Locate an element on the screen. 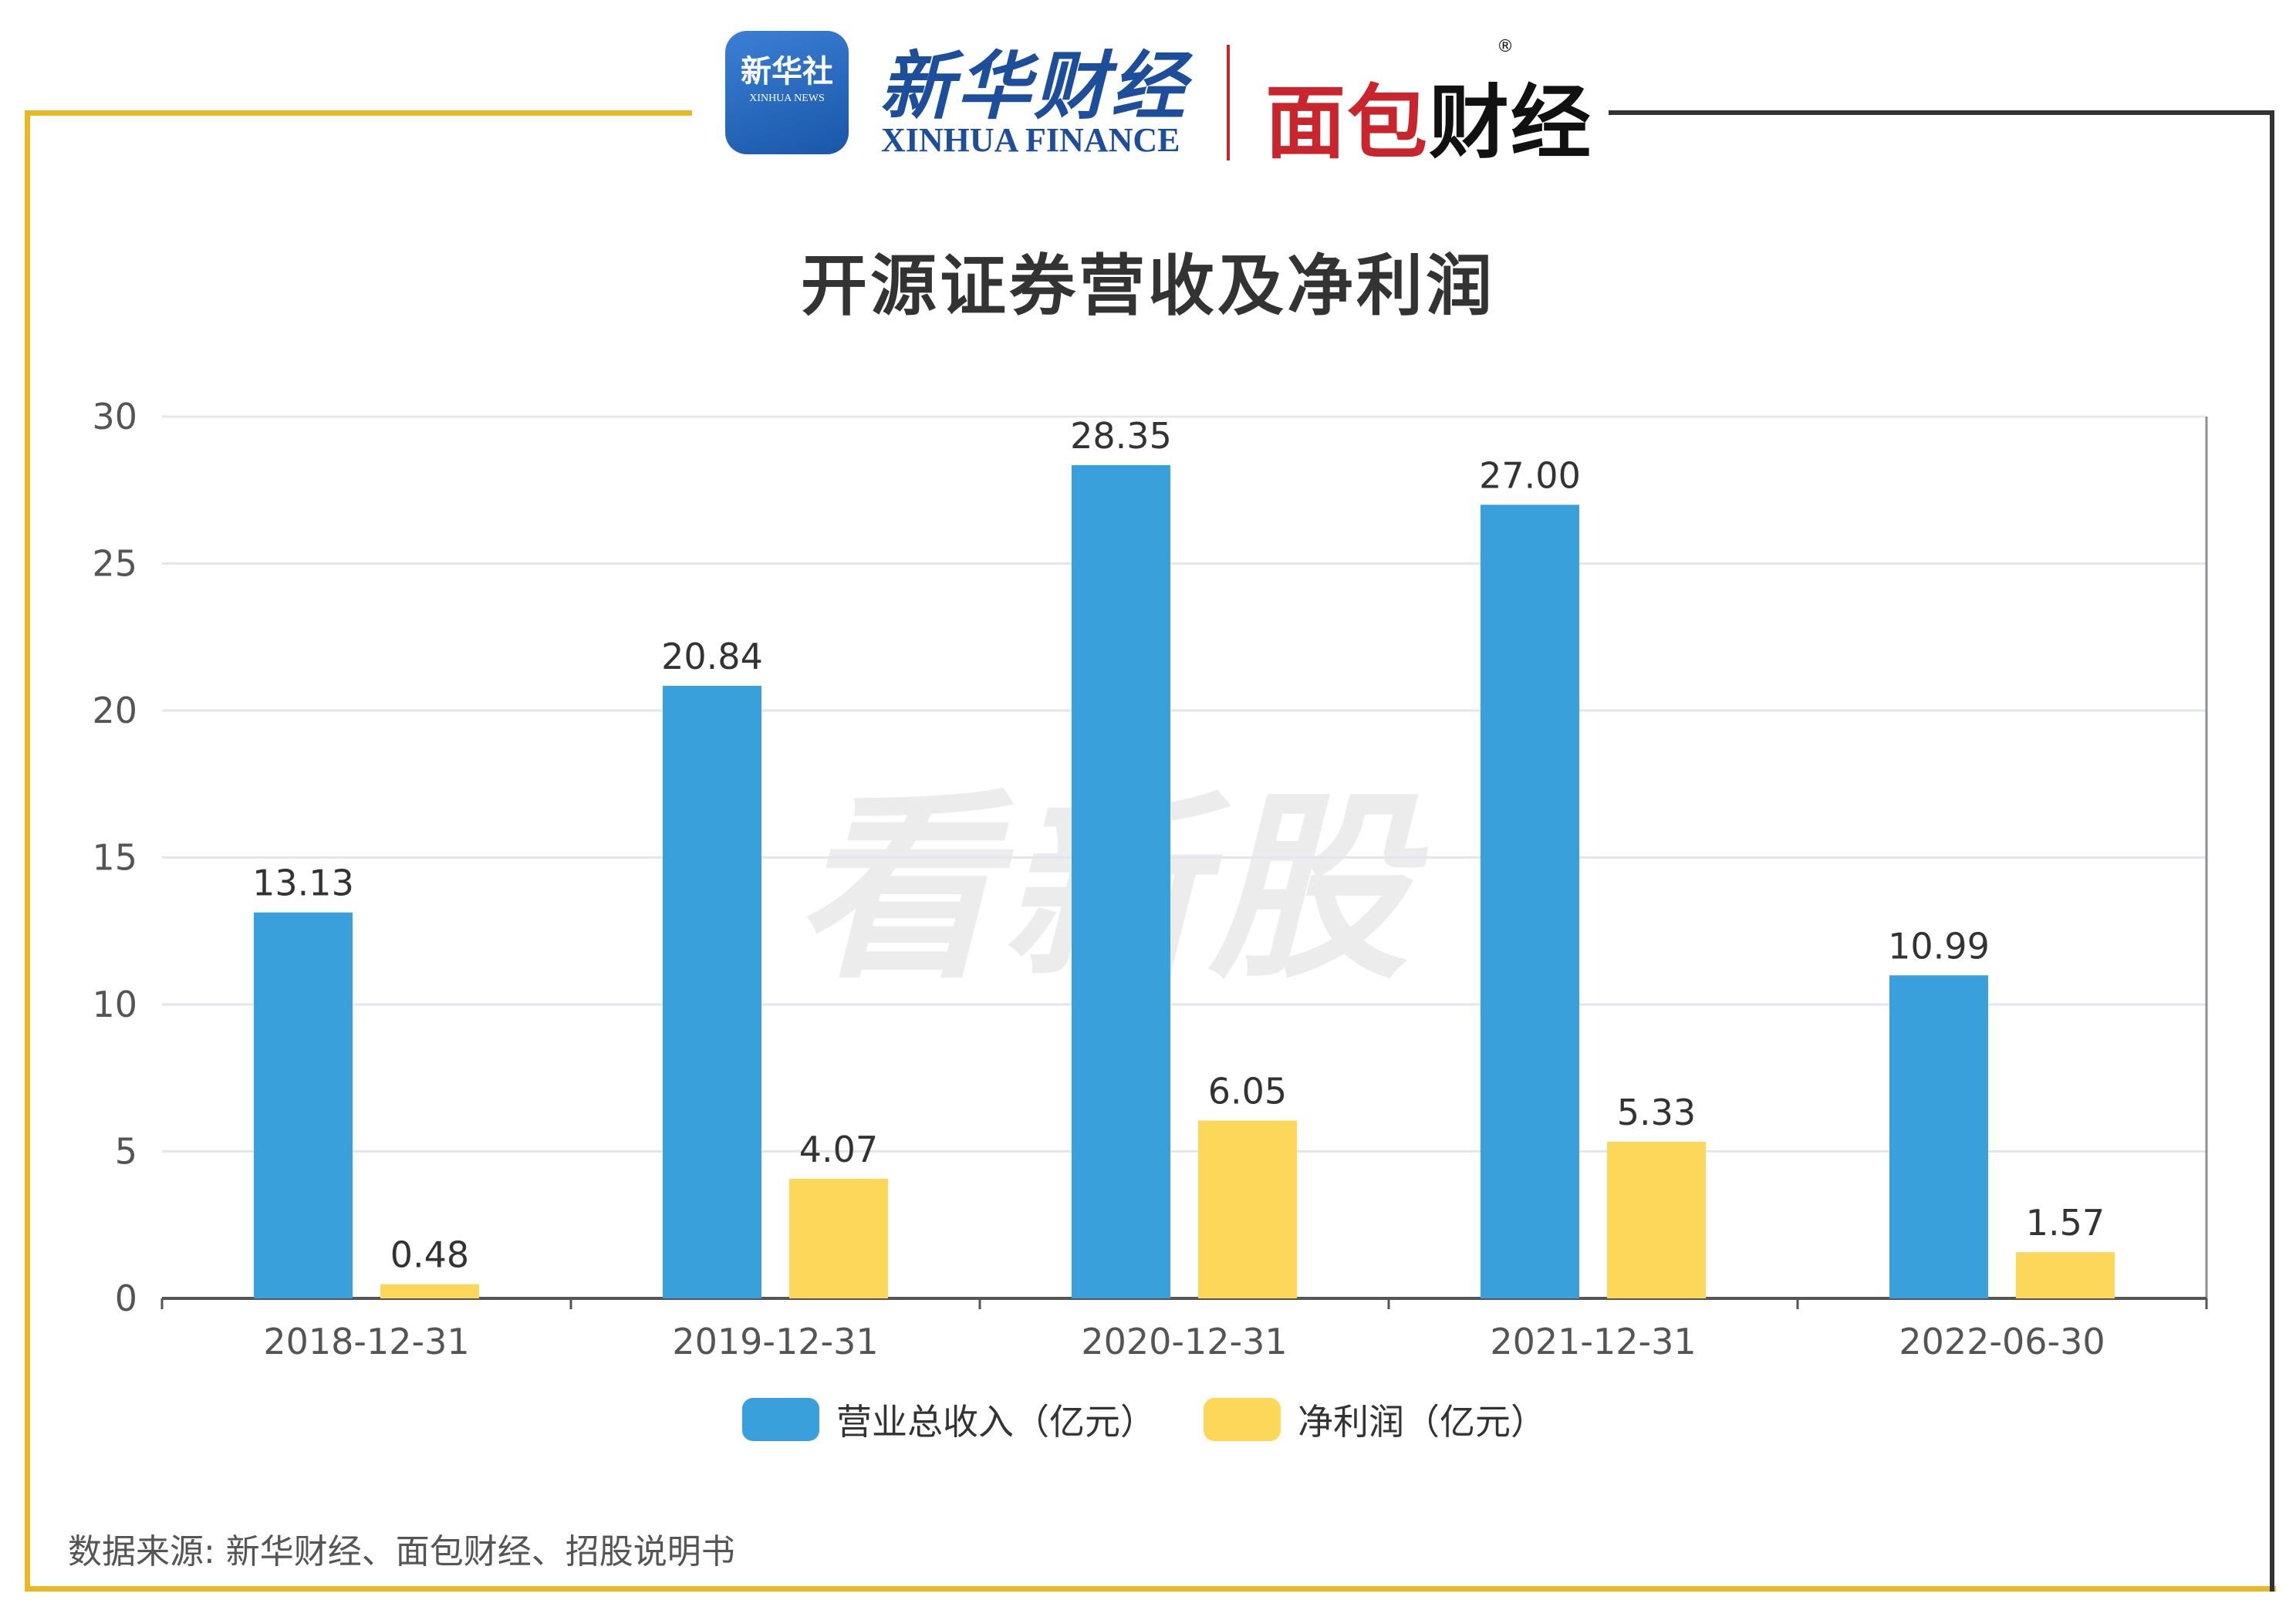 The image size is (2296, 1617). chart-title: 开源证券营收及净利润 is located at coordinates (1148, 286).